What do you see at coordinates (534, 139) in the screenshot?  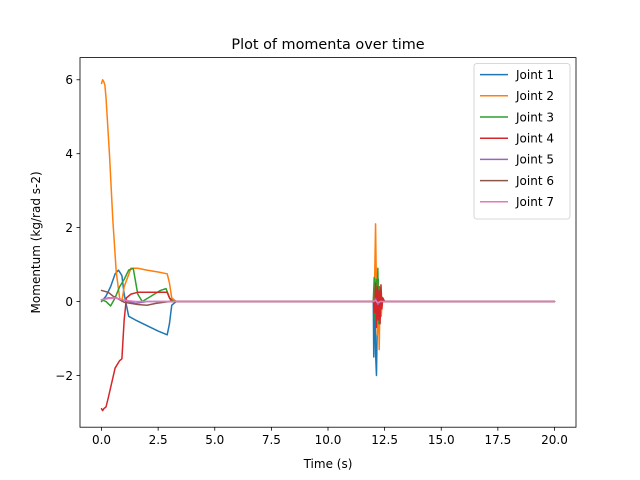 I see `legend-label-joint-4: Joint 4` at bounding box center [534, 139].